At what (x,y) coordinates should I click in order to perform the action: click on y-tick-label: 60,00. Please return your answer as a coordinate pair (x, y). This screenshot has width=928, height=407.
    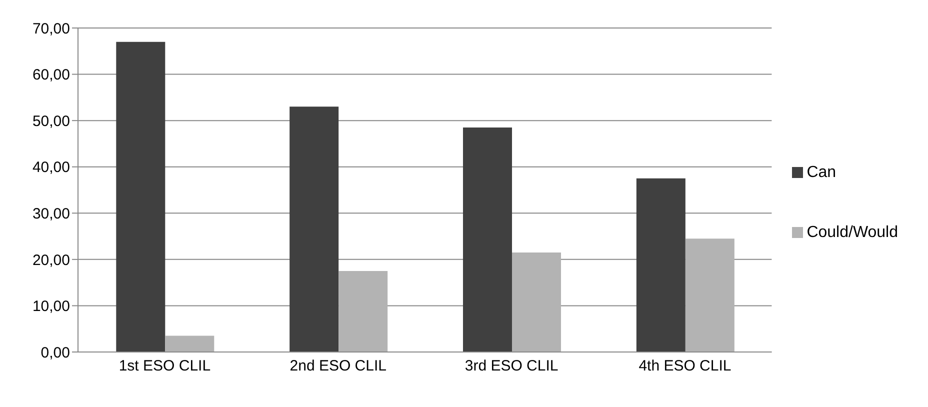
    Looking at the image, I should click on (51, 75).